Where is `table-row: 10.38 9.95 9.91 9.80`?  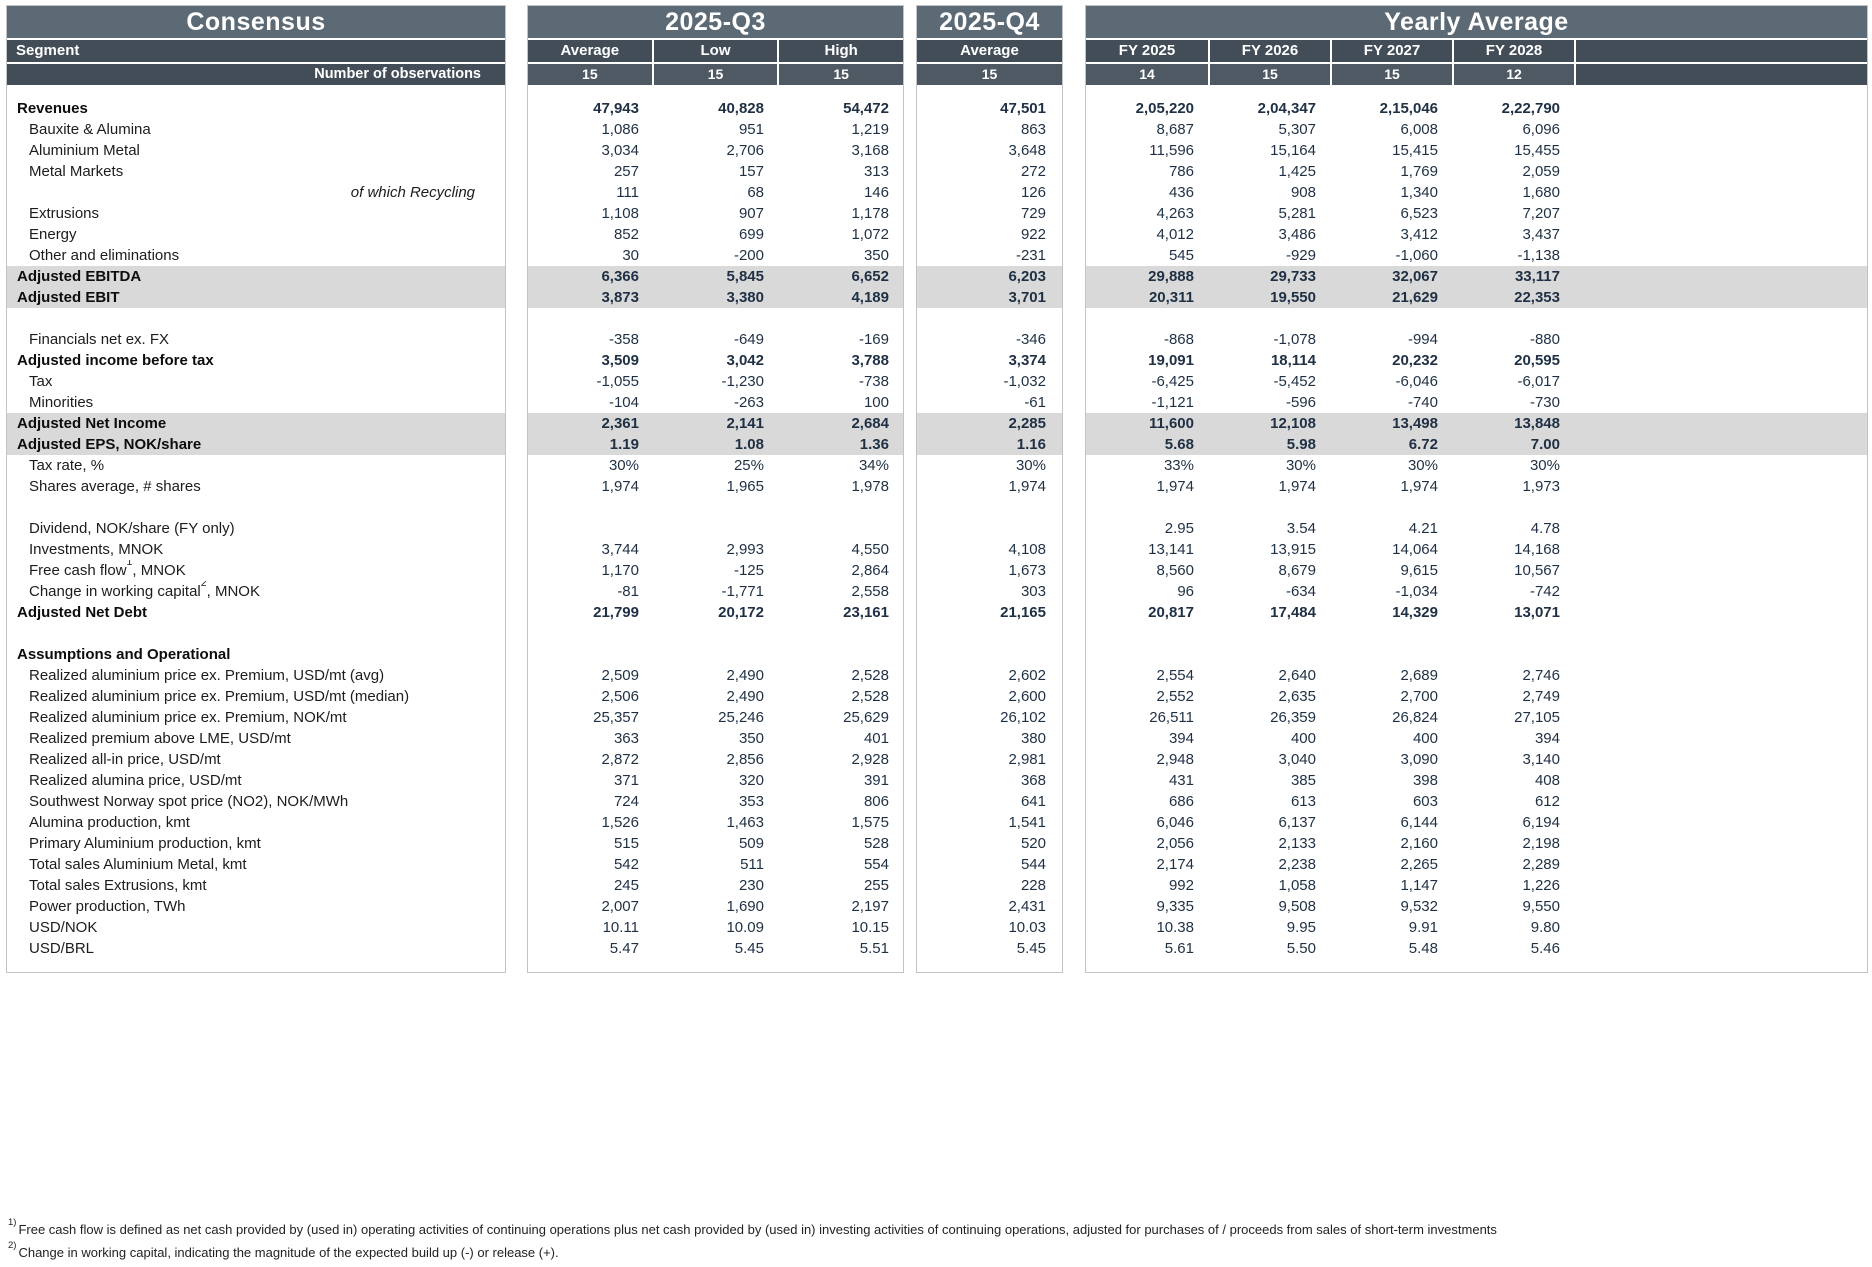 table-row: 10.38 9.95 9.91 9.80 is located at coordinates (1476, 927).